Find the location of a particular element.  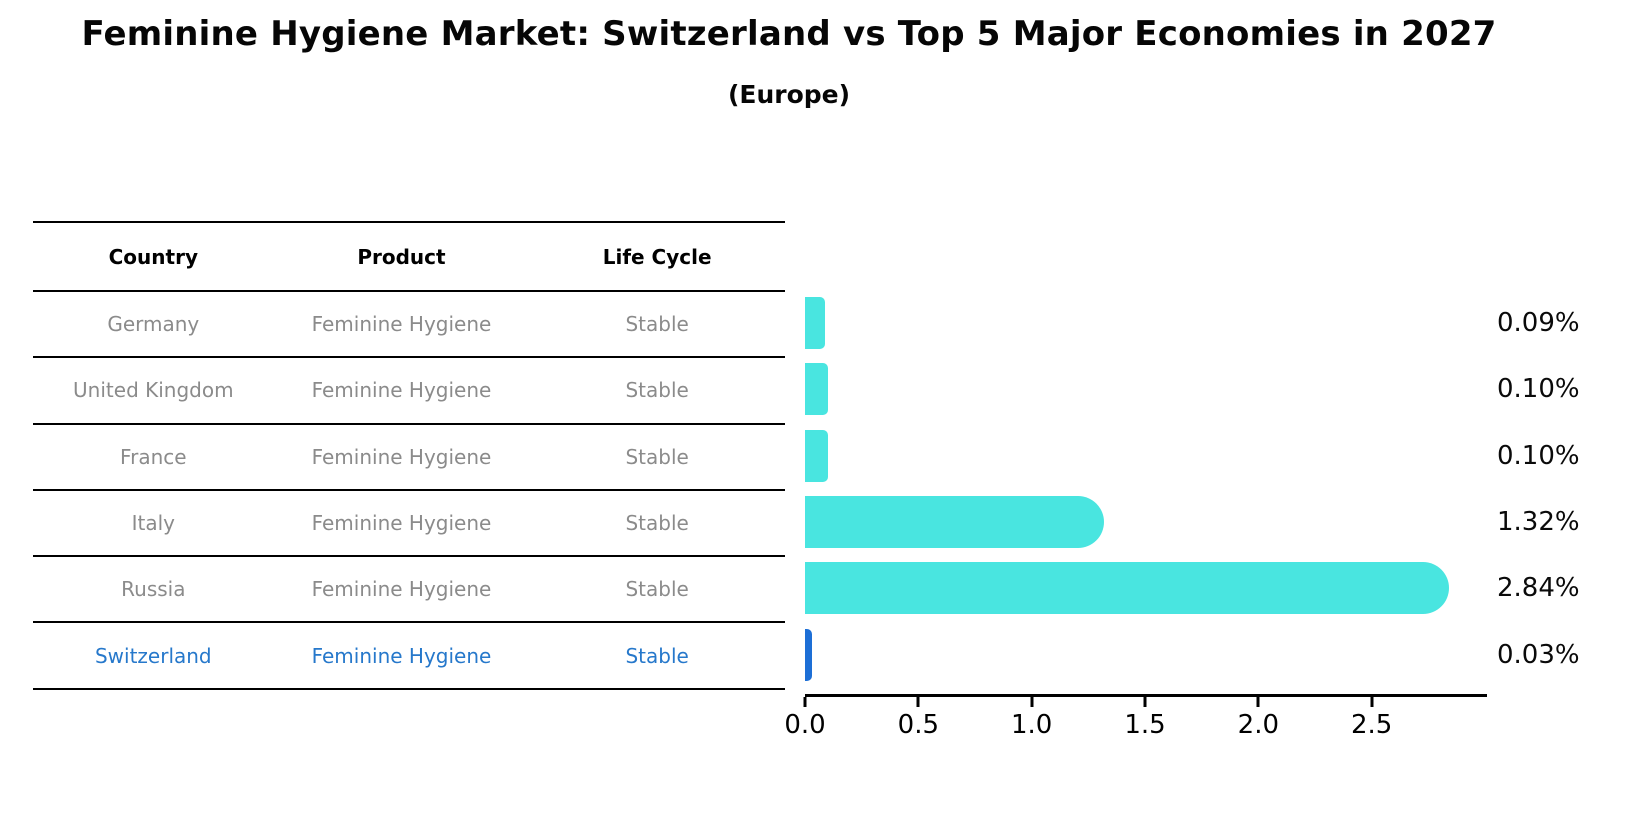

value-label-germany: 0.09% is located at coordinates (1538, 323).